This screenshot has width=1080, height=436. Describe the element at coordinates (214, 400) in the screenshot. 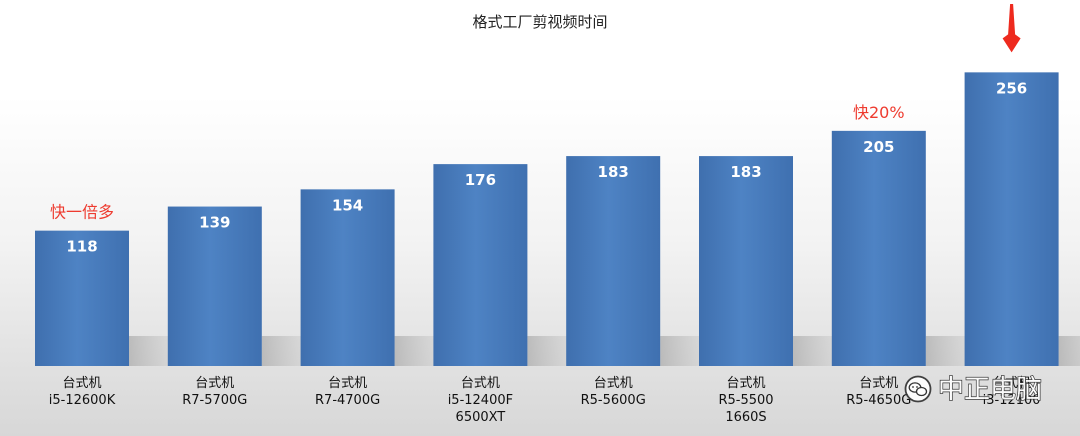

I see `x-tick-label: R7-5700G` at that location.